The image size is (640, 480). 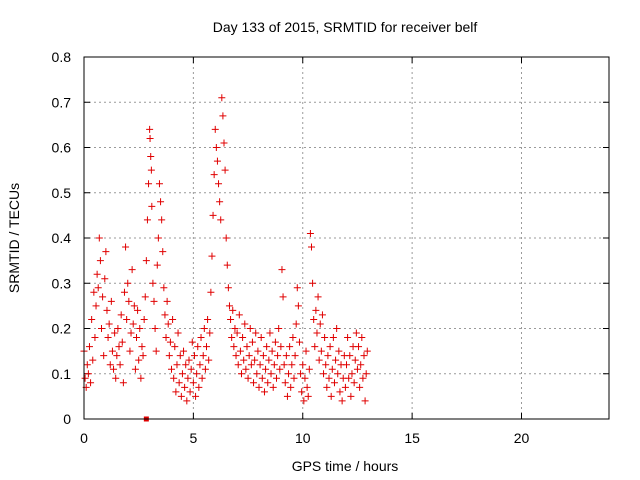 What do you see at coordinates (62, 329) in the screenshot?
I see `y-tick-label: 0.2` at bounding box center [62, 329].